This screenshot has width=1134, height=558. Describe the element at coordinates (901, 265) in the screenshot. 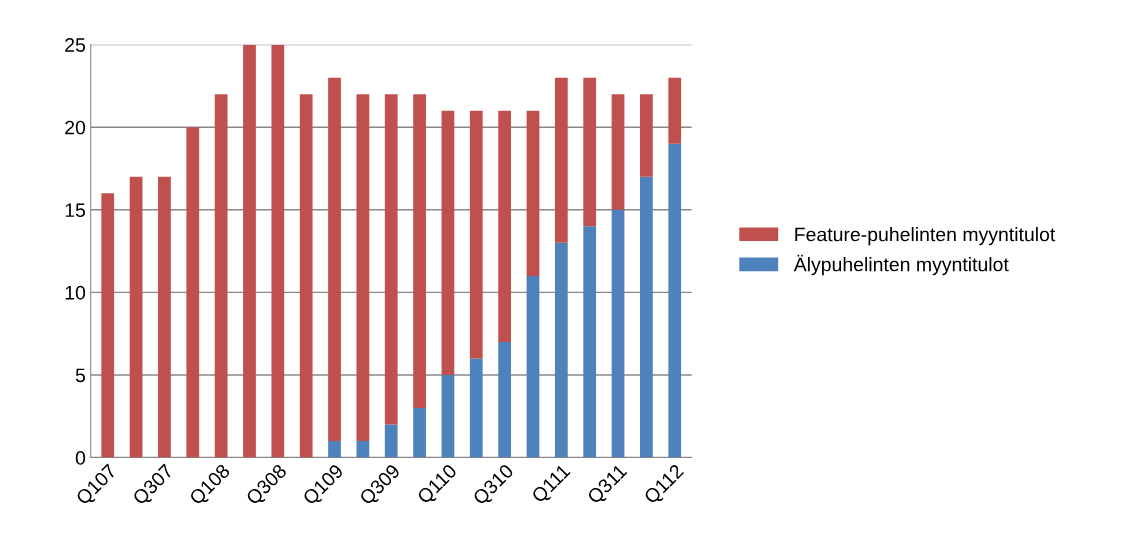

I see `legend-label: Älypuhelinten myyntitulot` at that location.